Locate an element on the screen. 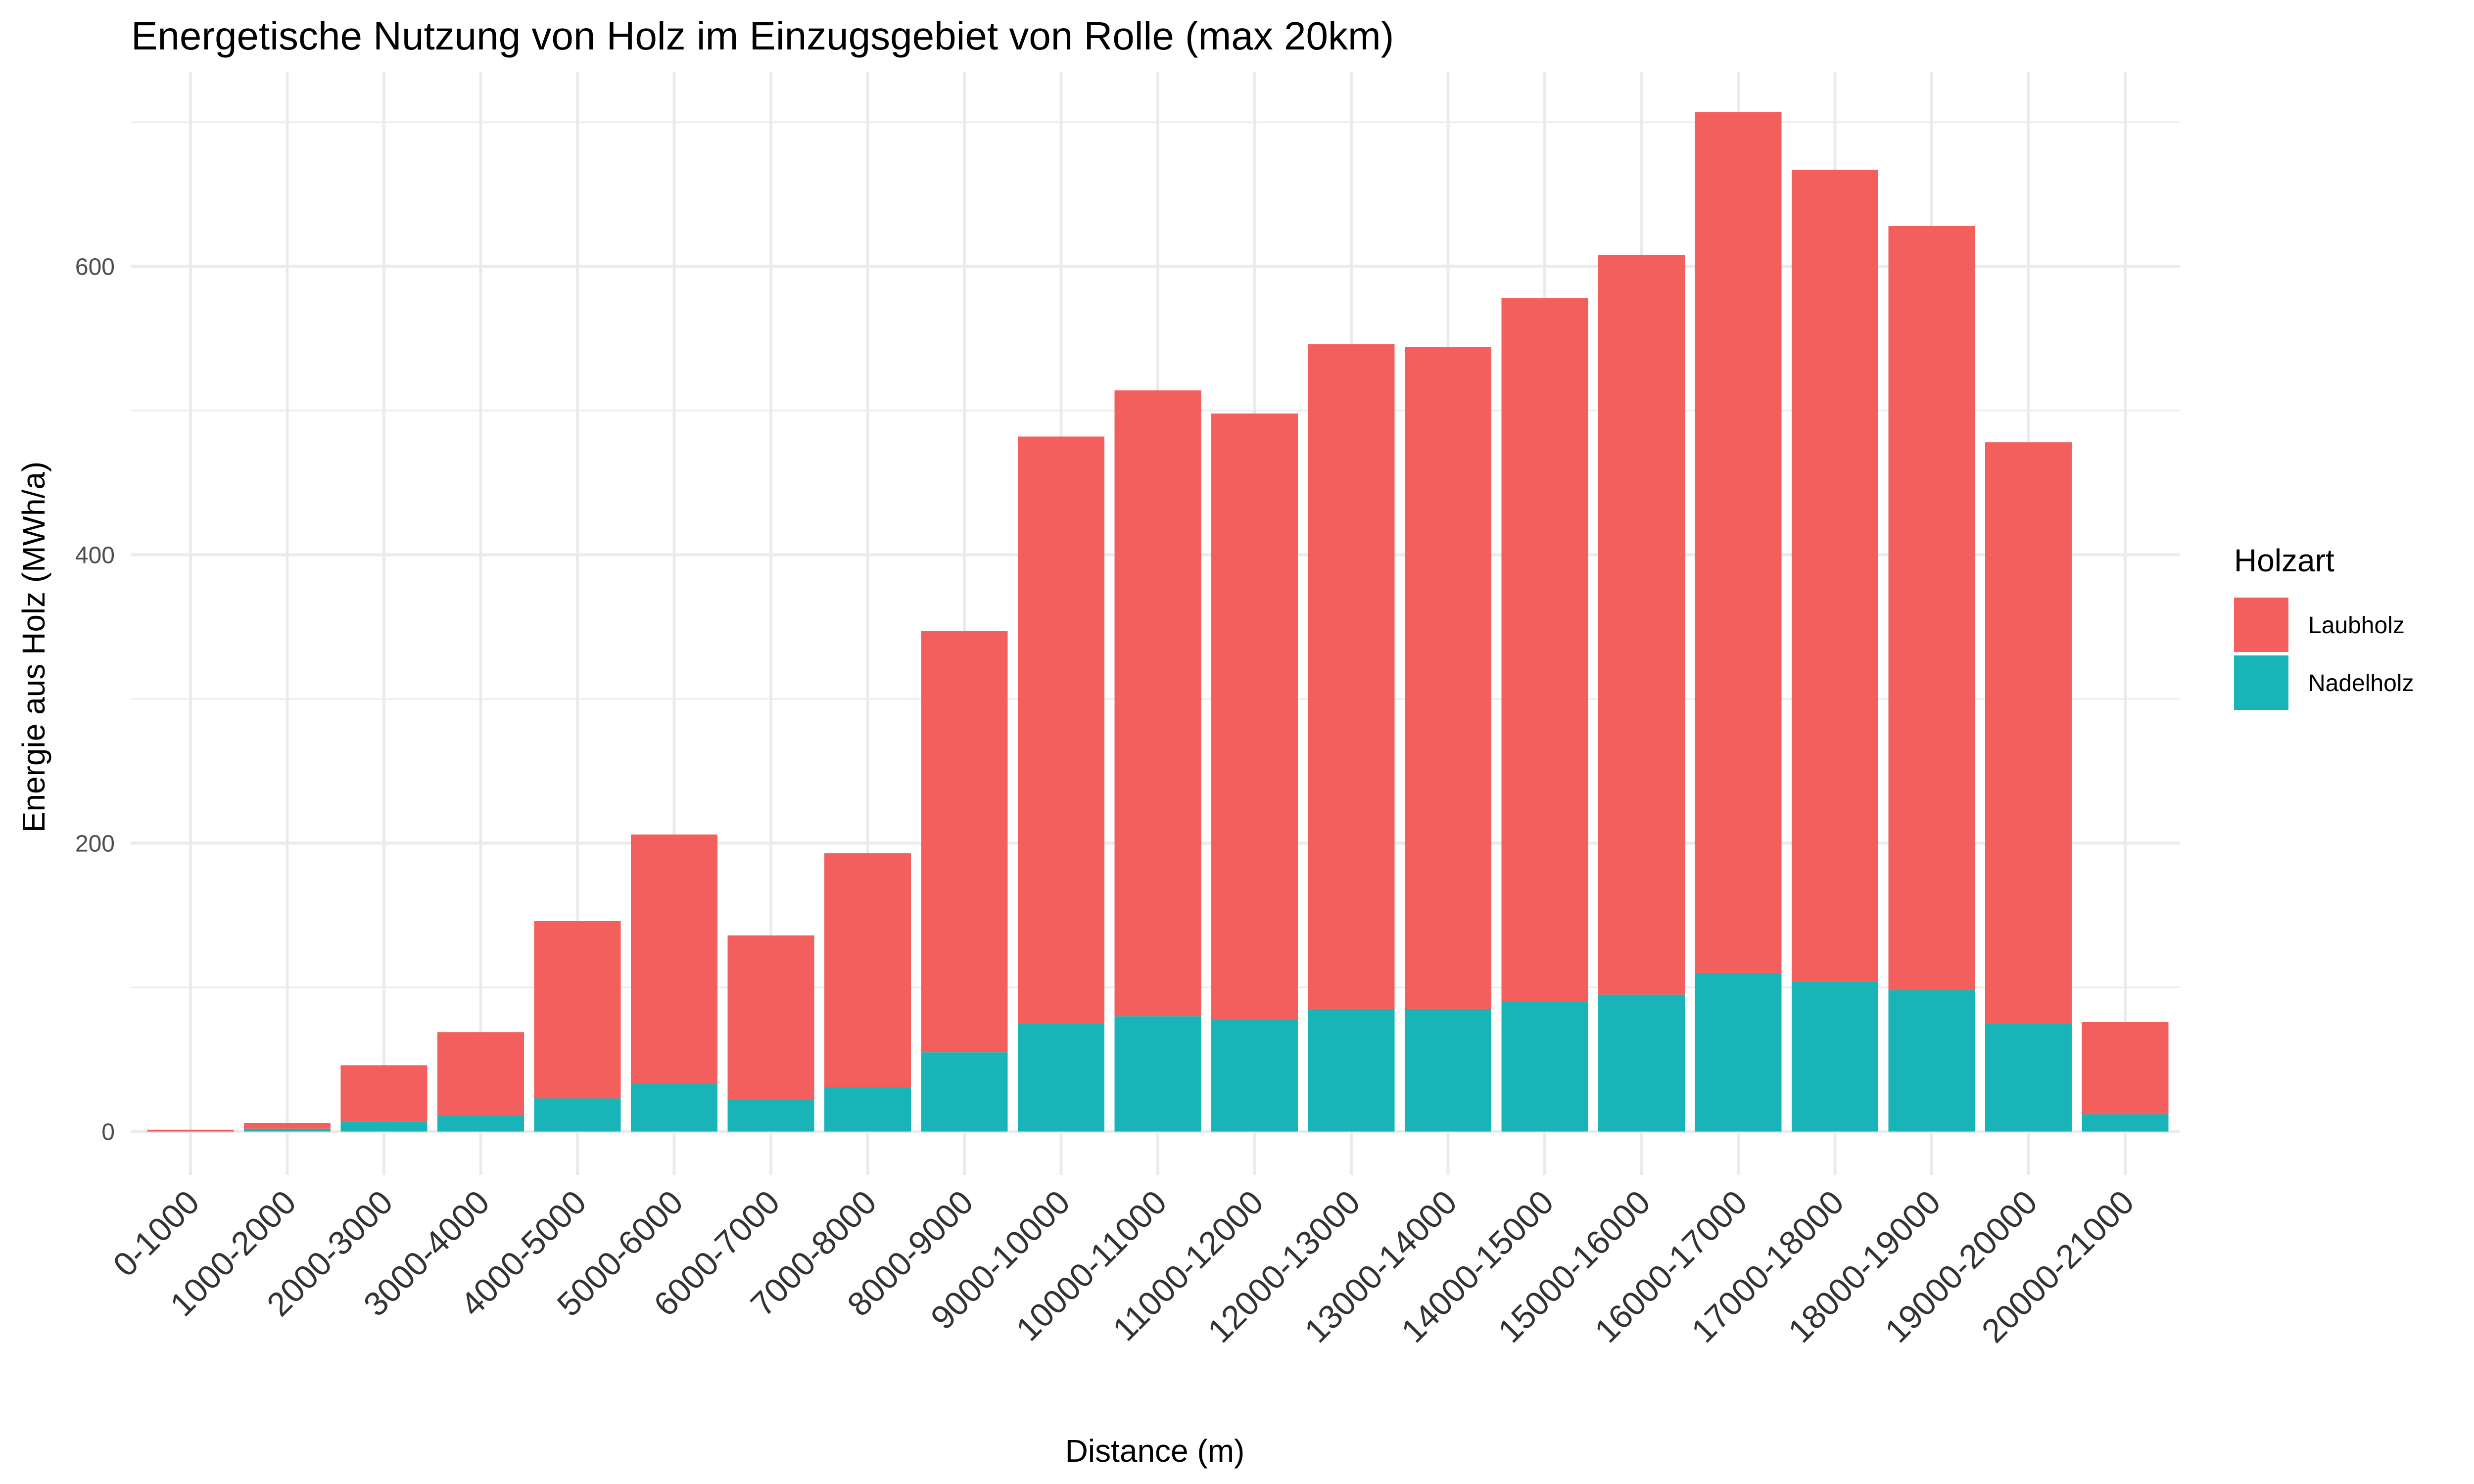  y-axis-title: Energie aus Holz (MWh/a) is located at coordinates (34, 647).